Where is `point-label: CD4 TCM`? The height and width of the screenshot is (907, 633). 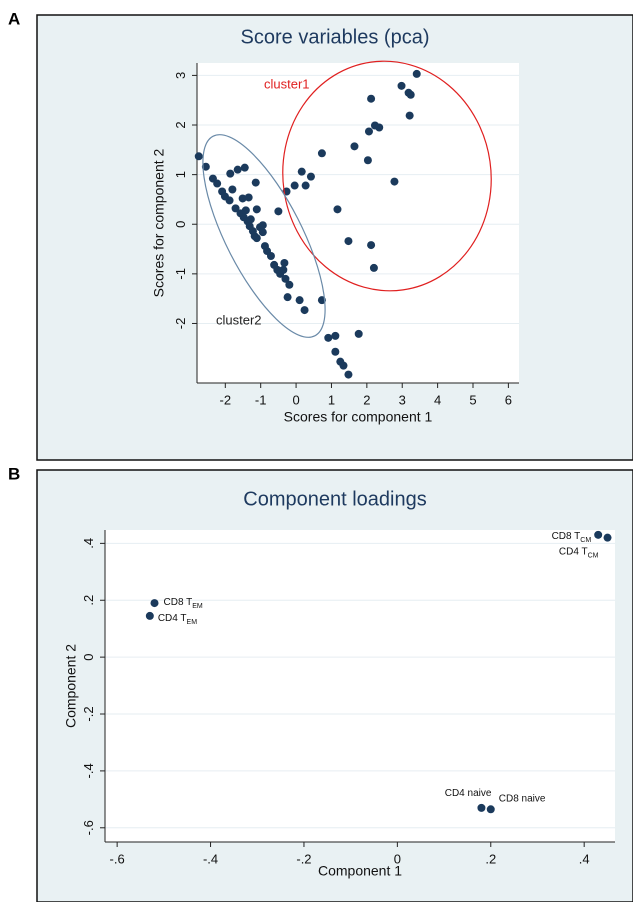
point-label: CD4 TCM is located at coordinates (579, 553).